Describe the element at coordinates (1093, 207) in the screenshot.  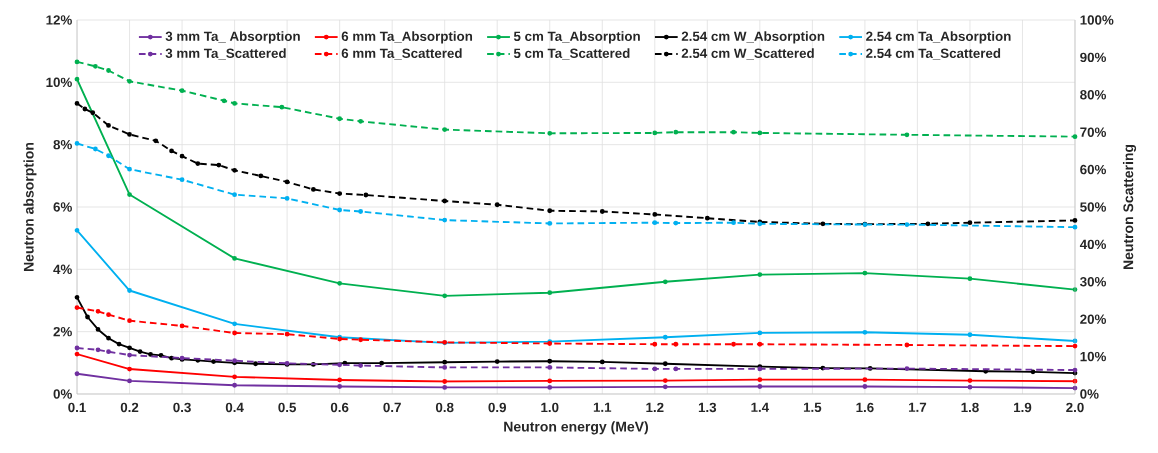
I see `y2-tick-label: 50%` at that location.